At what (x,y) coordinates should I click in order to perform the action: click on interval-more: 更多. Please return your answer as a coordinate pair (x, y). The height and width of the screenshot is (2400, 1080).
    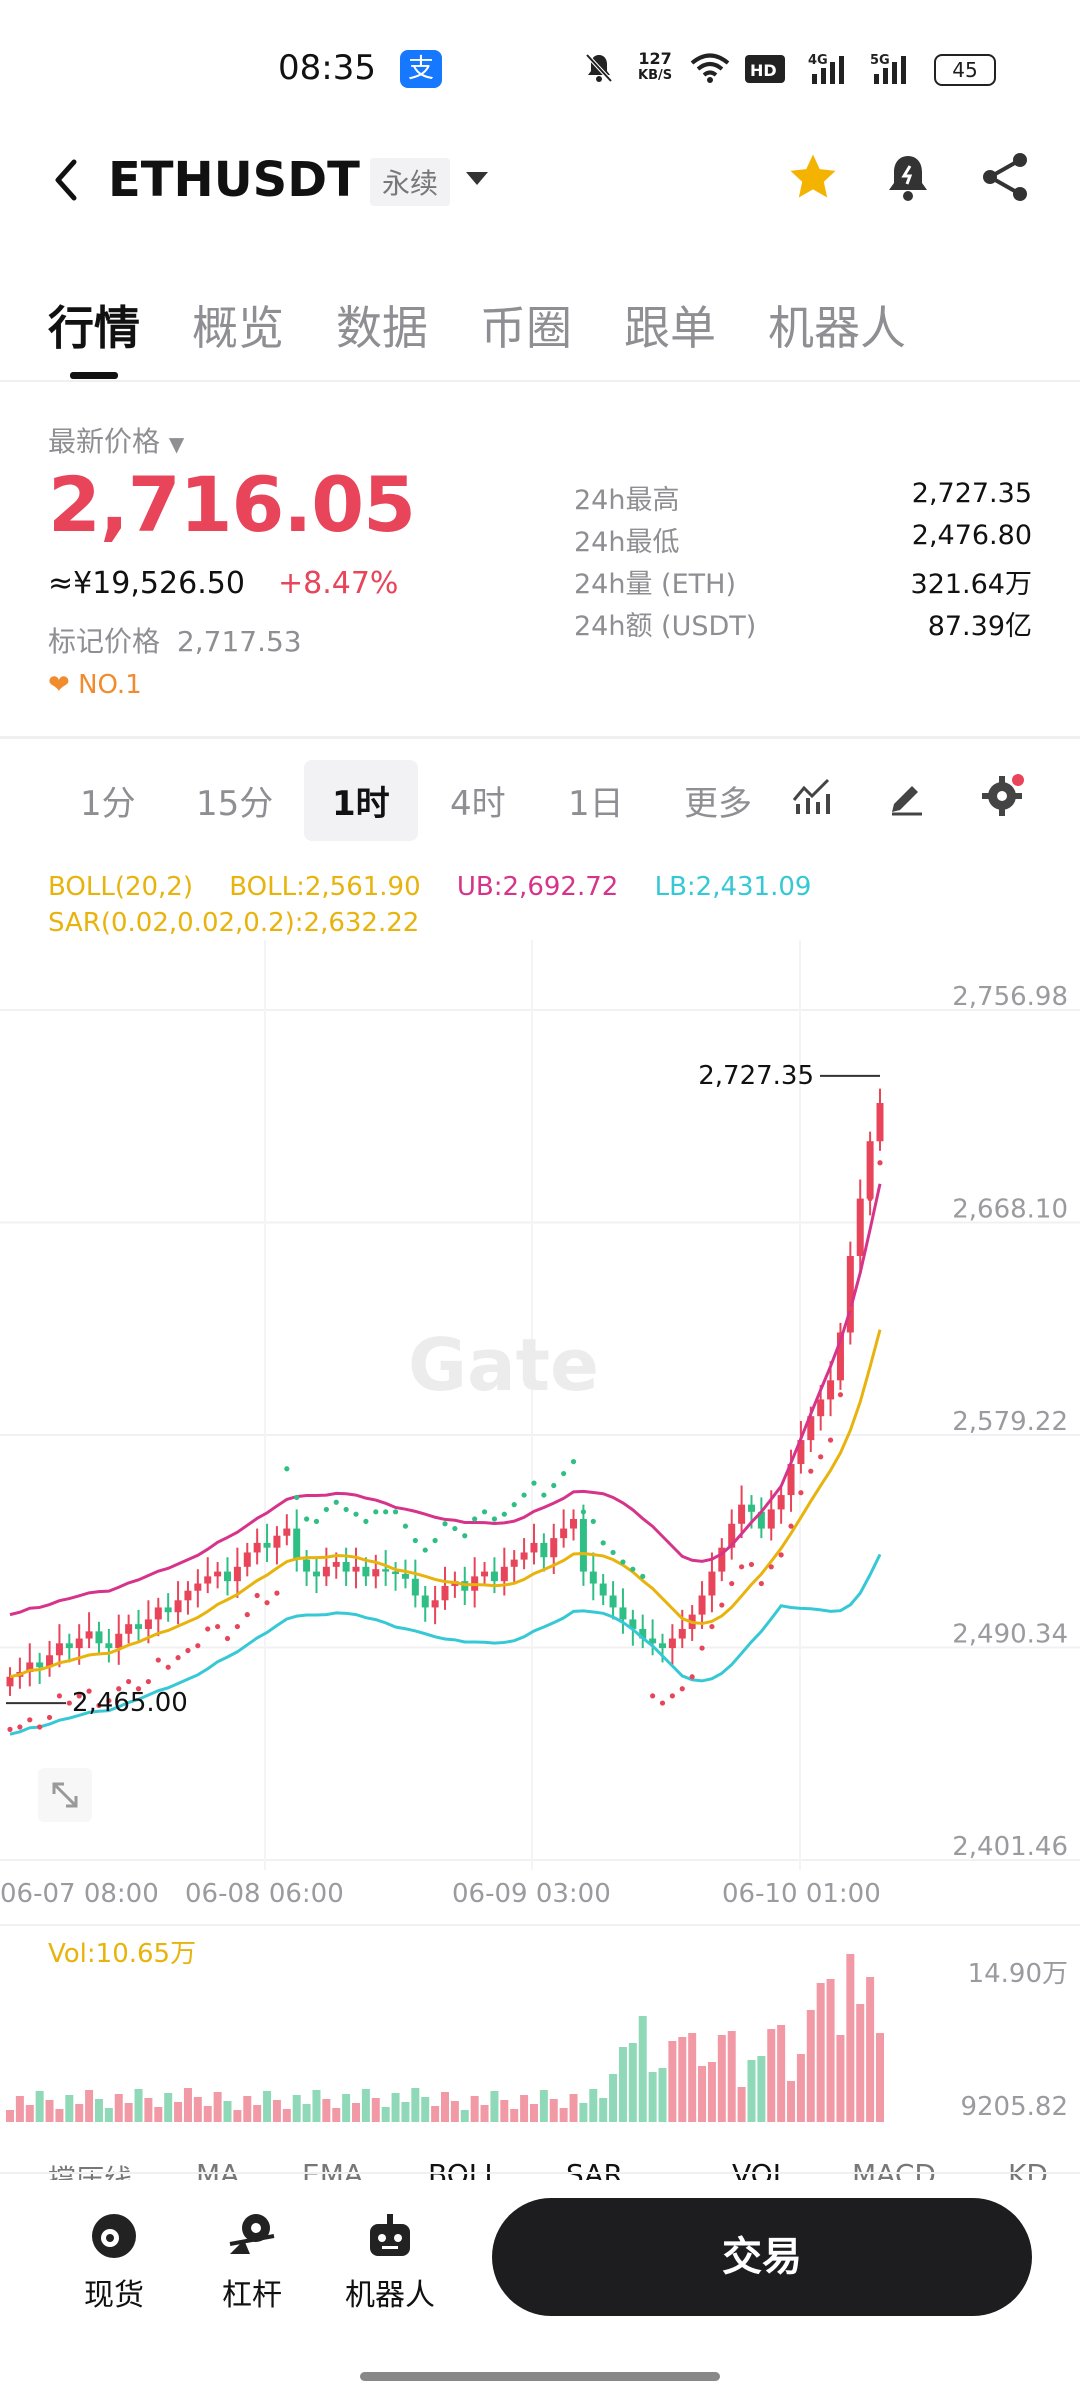
    Looking at the image, I should click on (718, 804).